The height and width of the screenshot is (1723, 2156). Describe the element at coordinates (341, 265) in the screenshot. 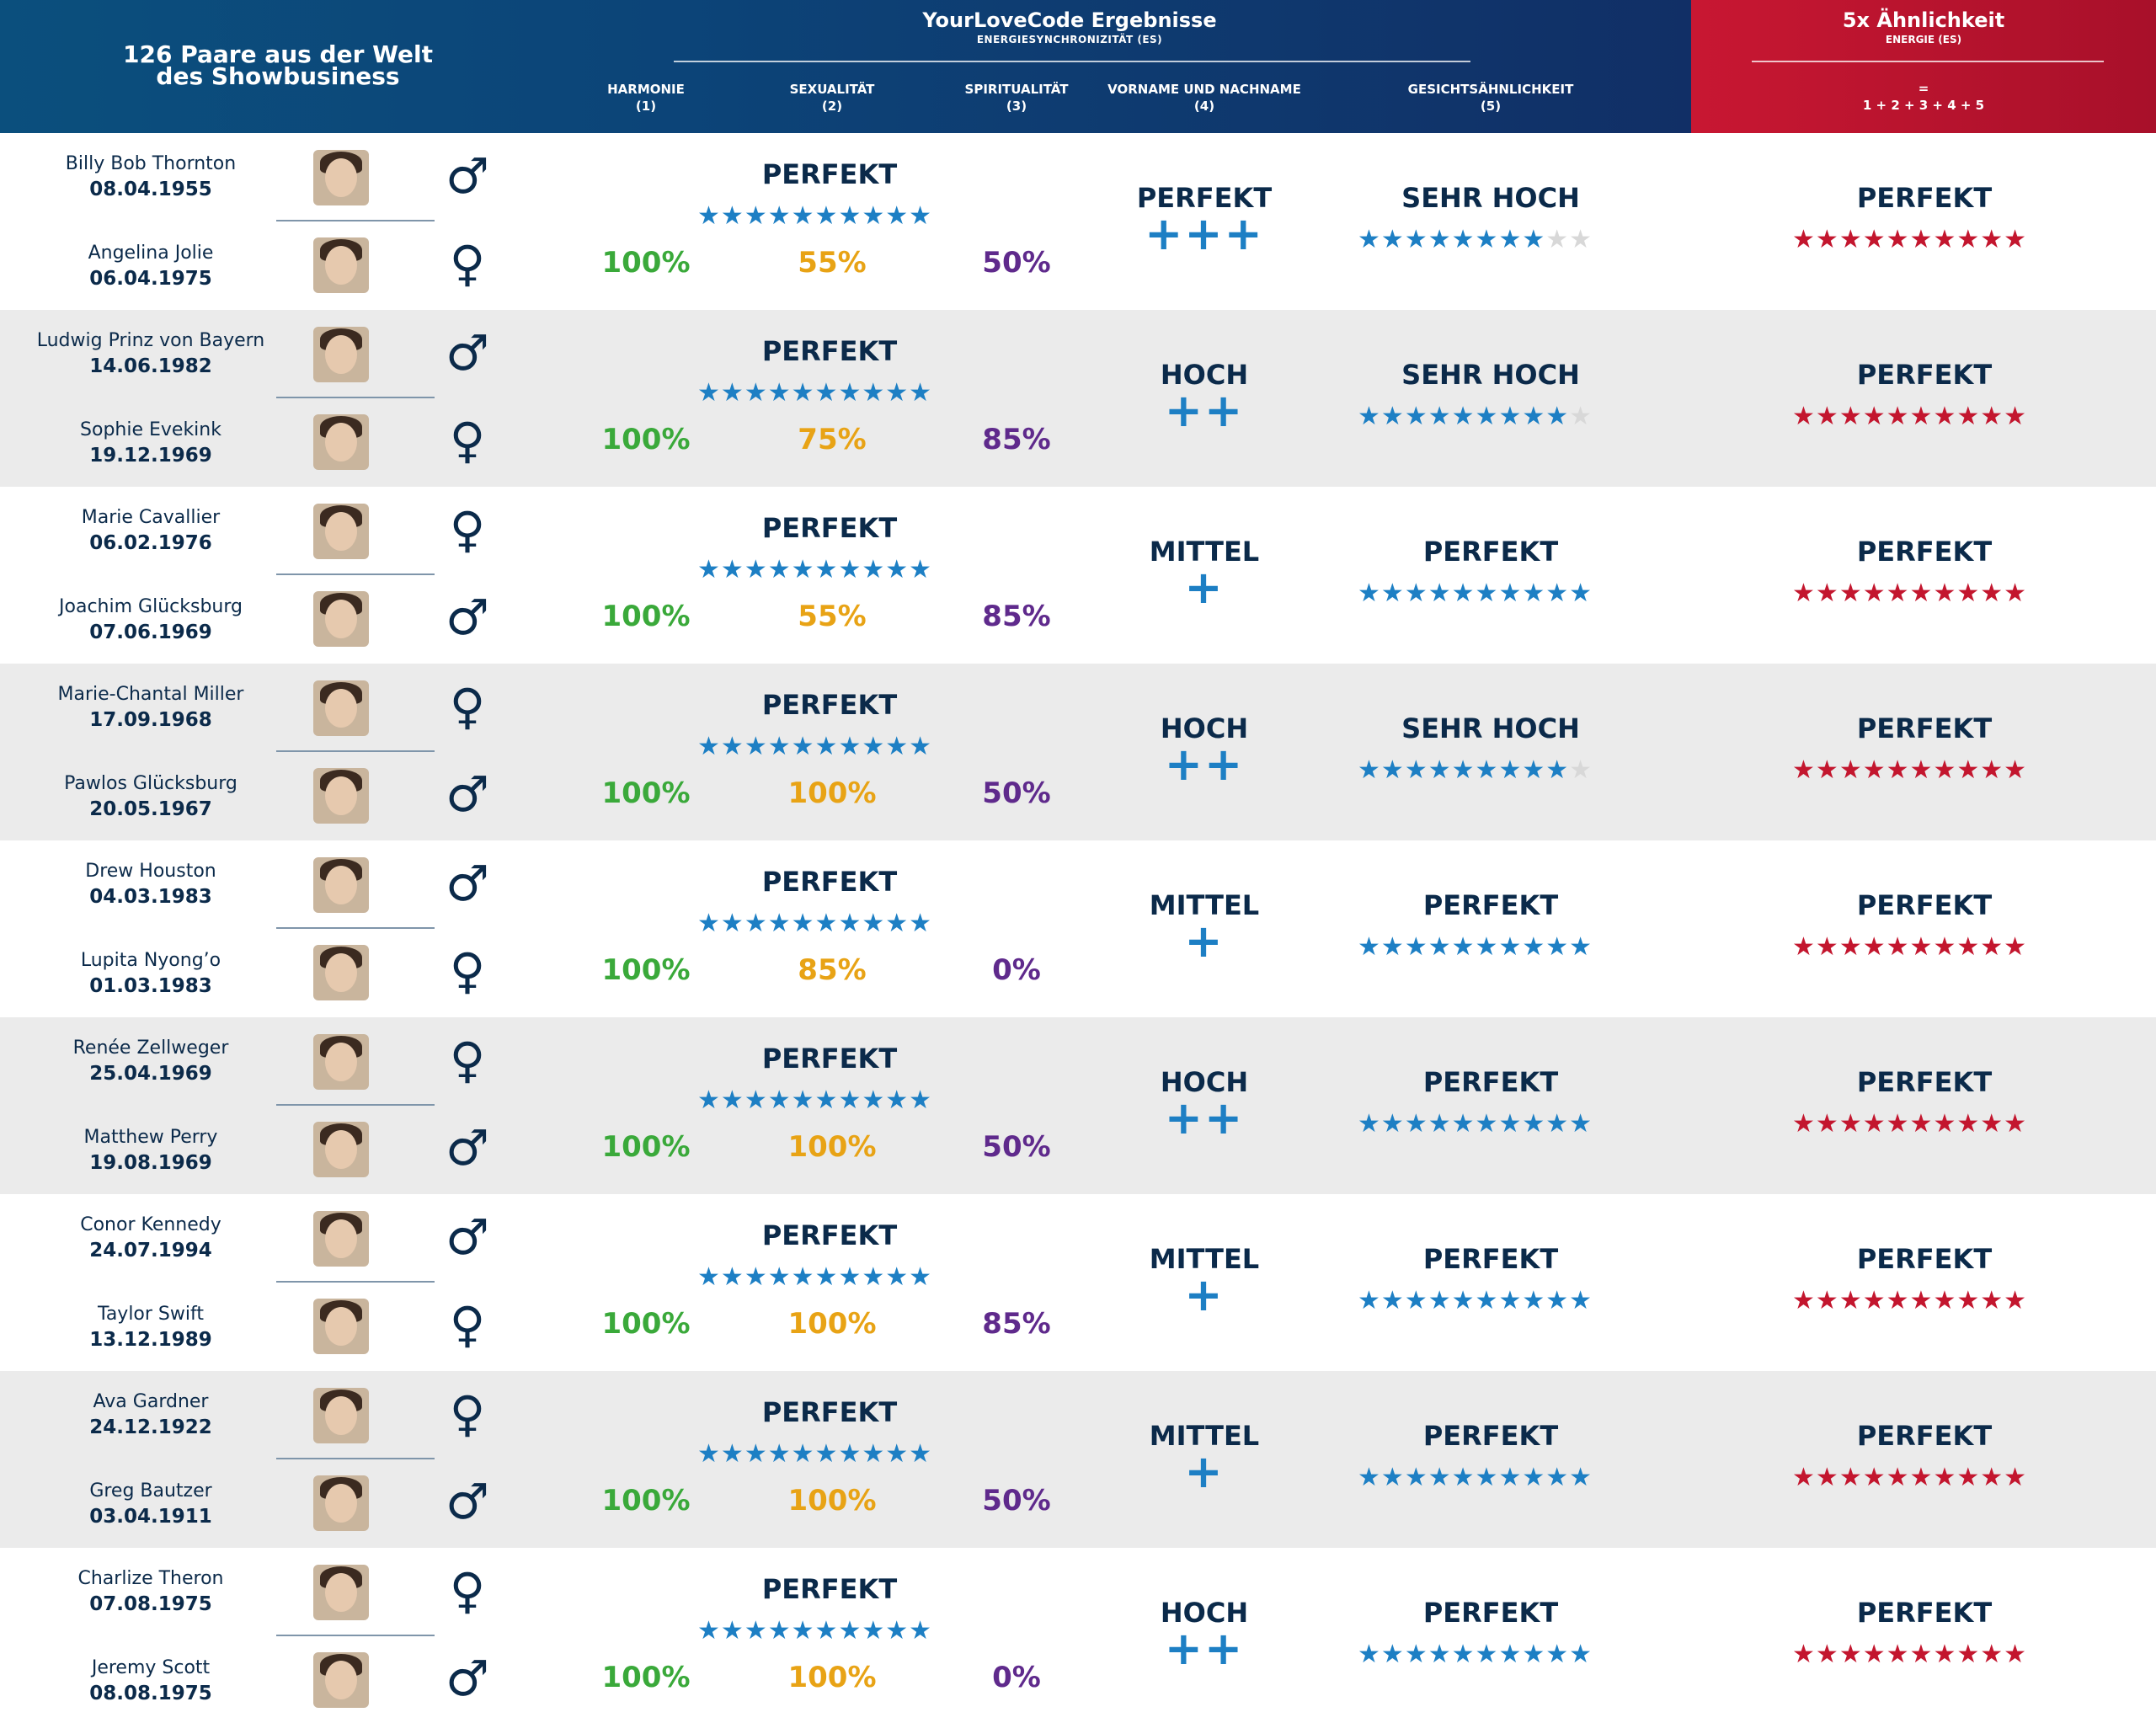

I see `person2-photo` at that location.